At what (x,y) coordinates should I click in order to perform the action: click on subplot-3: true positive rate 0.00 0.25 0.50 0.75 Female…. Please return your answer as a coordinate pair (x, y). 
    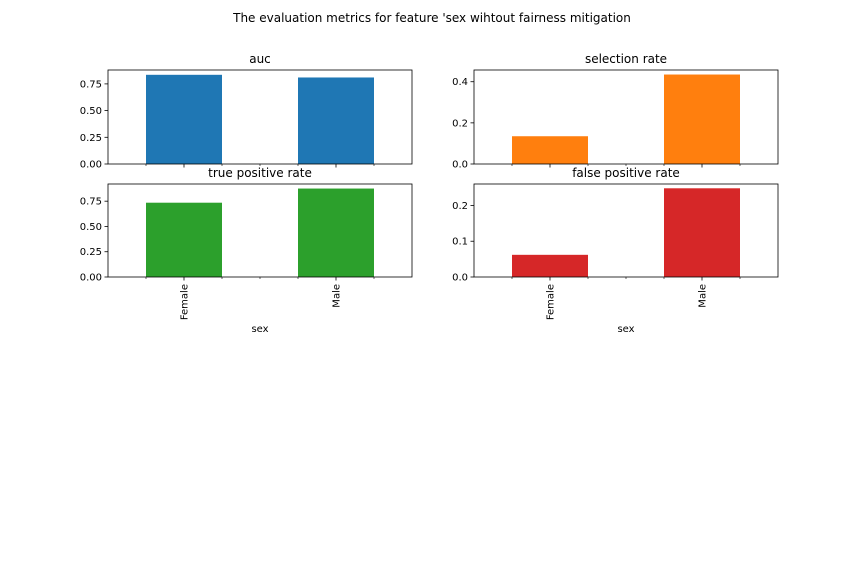
    Looking at the image, I should click on (246, 250).